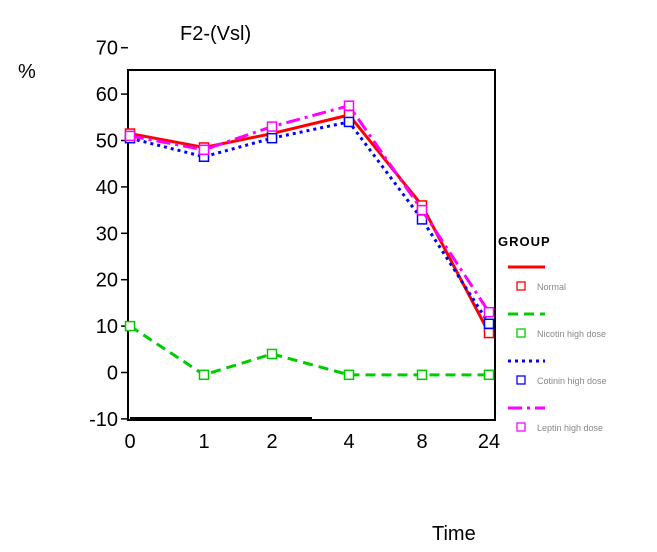 This screenshot has height=552, width=657. What do you see at coordinates (112, 374) in the screenshot?
I see `y-tick-label: 0` at bounding box center [112, 374].